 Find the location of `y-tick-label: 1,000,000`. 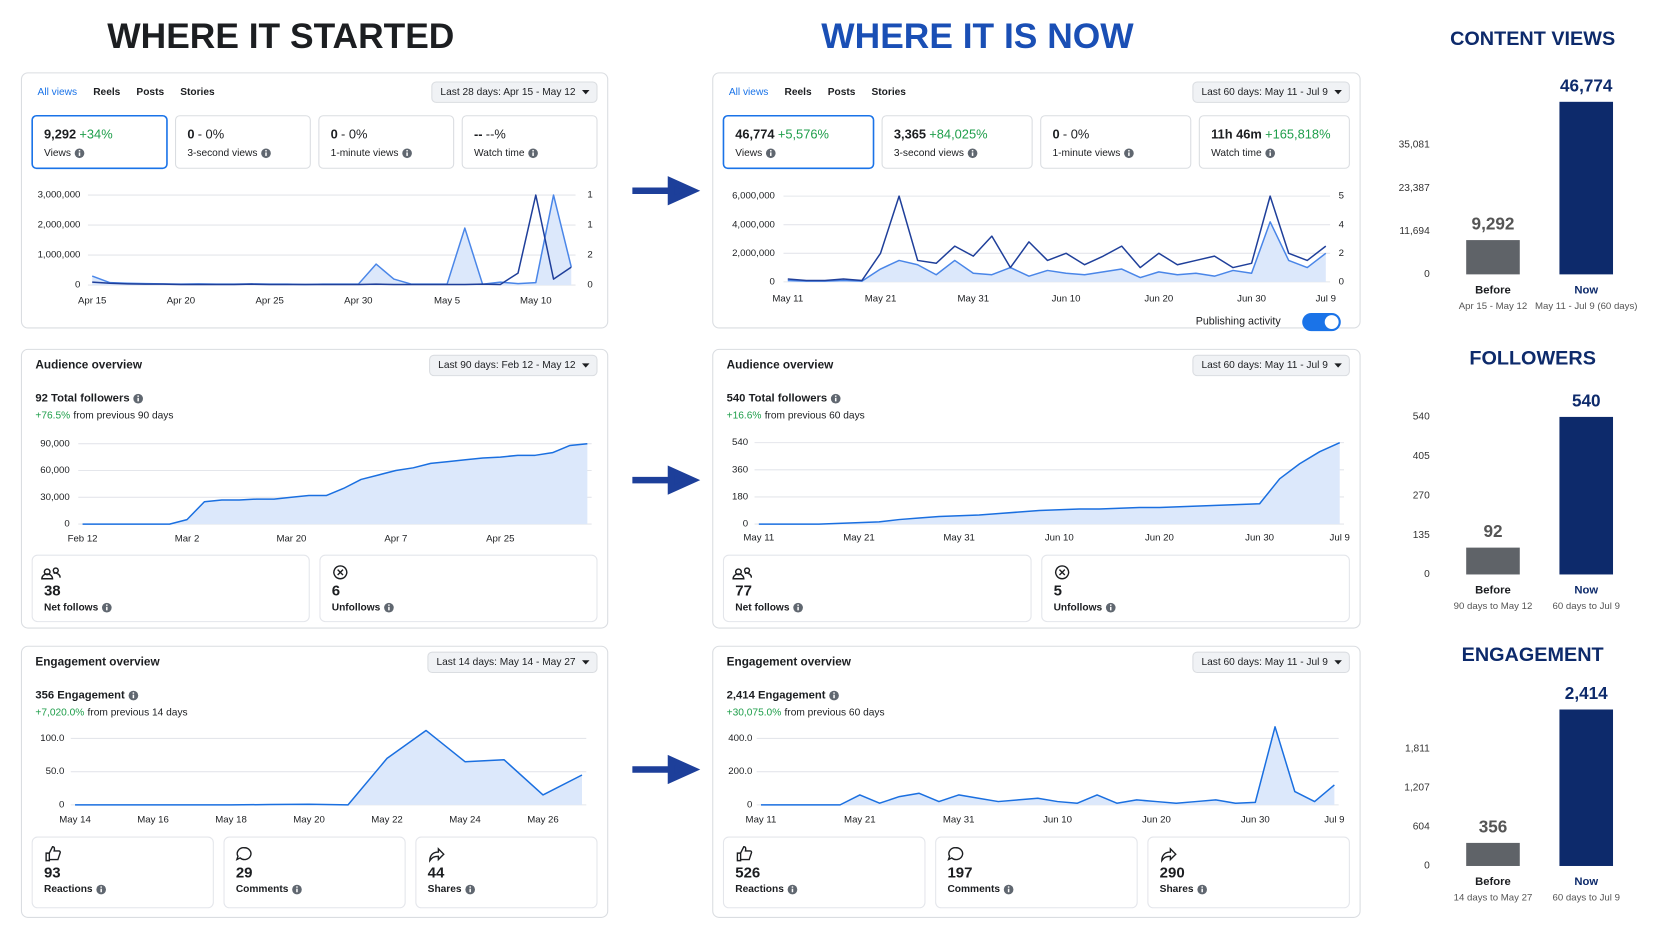

y-tick-label: 1,000,000 is located at coordinates (59, 255).